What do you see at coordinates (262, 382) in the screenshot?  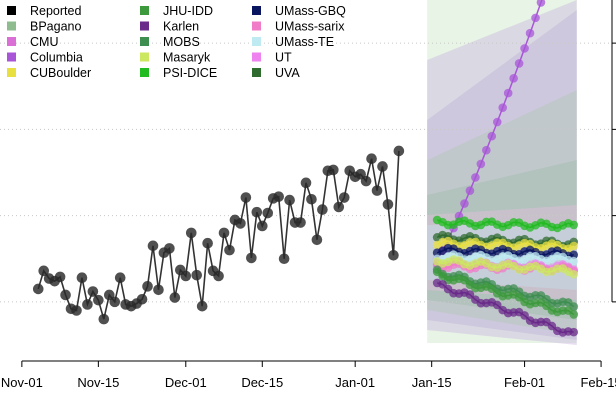 I see `x-tick-label: Dec-15` at bounding box center [262, 382].